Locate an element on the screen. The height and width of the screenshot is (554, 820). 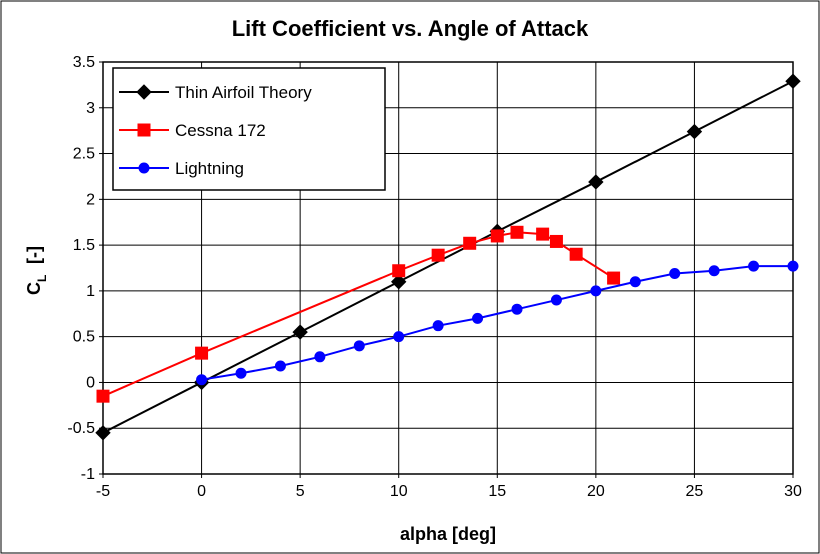
y-tick-label: 3.5 is located at coordinates (84, 62).